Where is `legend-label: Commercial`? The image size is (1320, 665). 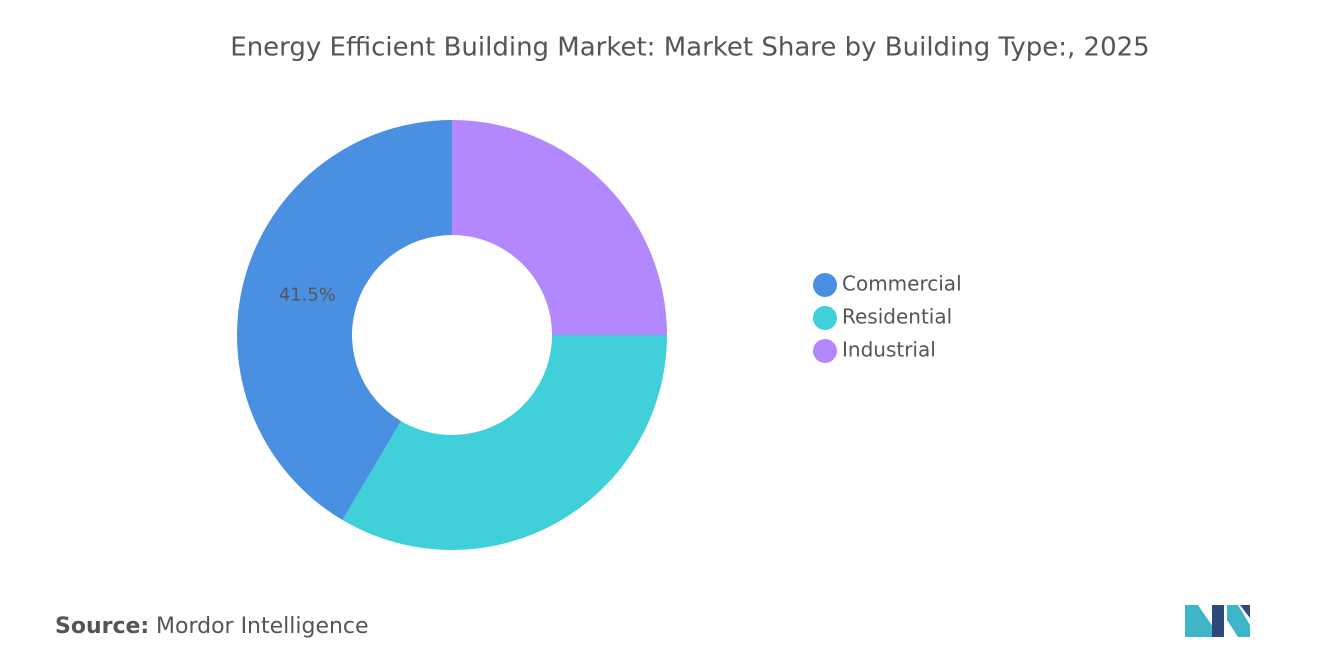
legend-label: Commercial is located at coordinates (902, 284).